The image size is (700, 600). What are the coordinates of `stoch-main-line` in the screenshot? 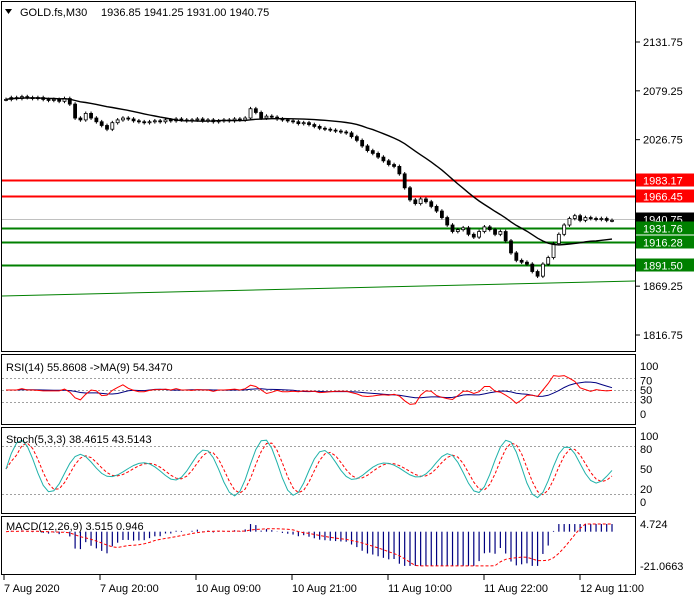 It's located at (309, 469).